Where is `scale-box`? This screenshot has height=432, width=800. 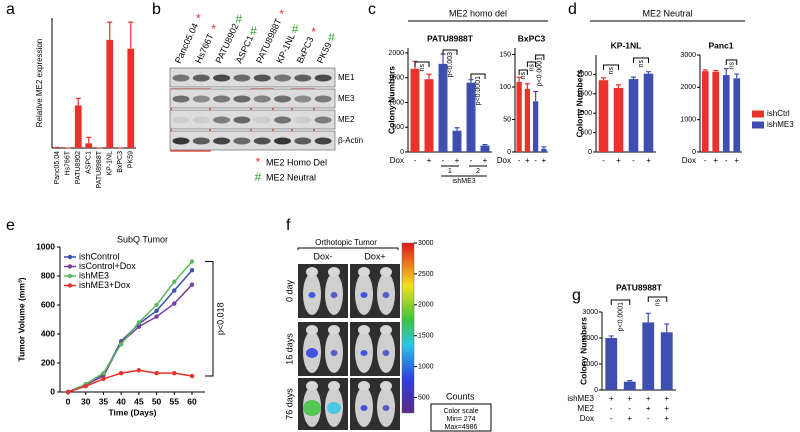
scale-box is located at coordinates (461, 417).